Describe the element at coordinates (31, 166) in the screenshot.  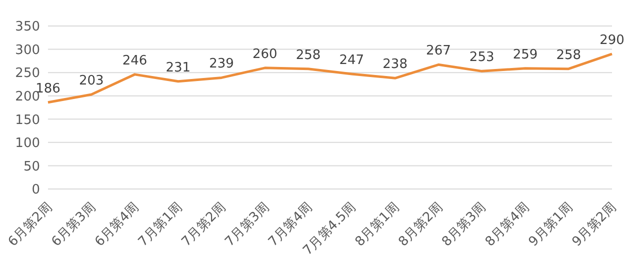
I see `y-tick-label: 50` at that location.